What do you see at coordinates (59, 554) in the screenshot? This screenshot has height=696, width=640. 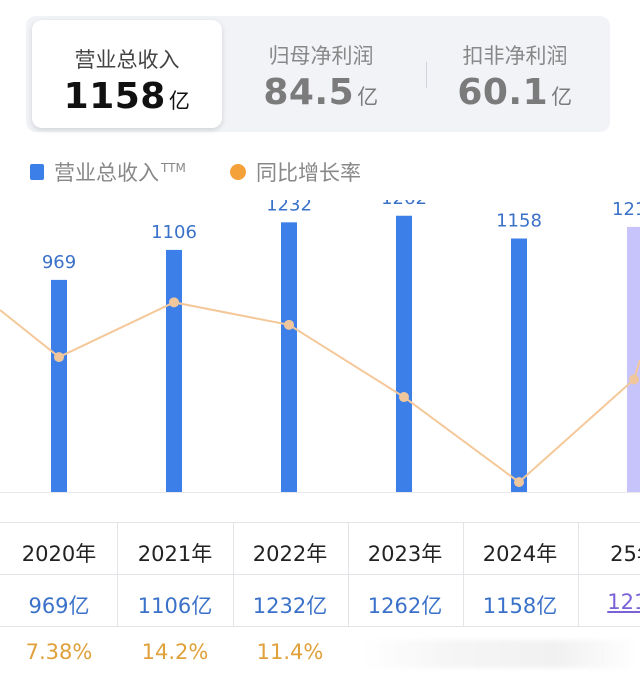 I see `table-year-cell: 2020年` at bounding box center [59, 554].